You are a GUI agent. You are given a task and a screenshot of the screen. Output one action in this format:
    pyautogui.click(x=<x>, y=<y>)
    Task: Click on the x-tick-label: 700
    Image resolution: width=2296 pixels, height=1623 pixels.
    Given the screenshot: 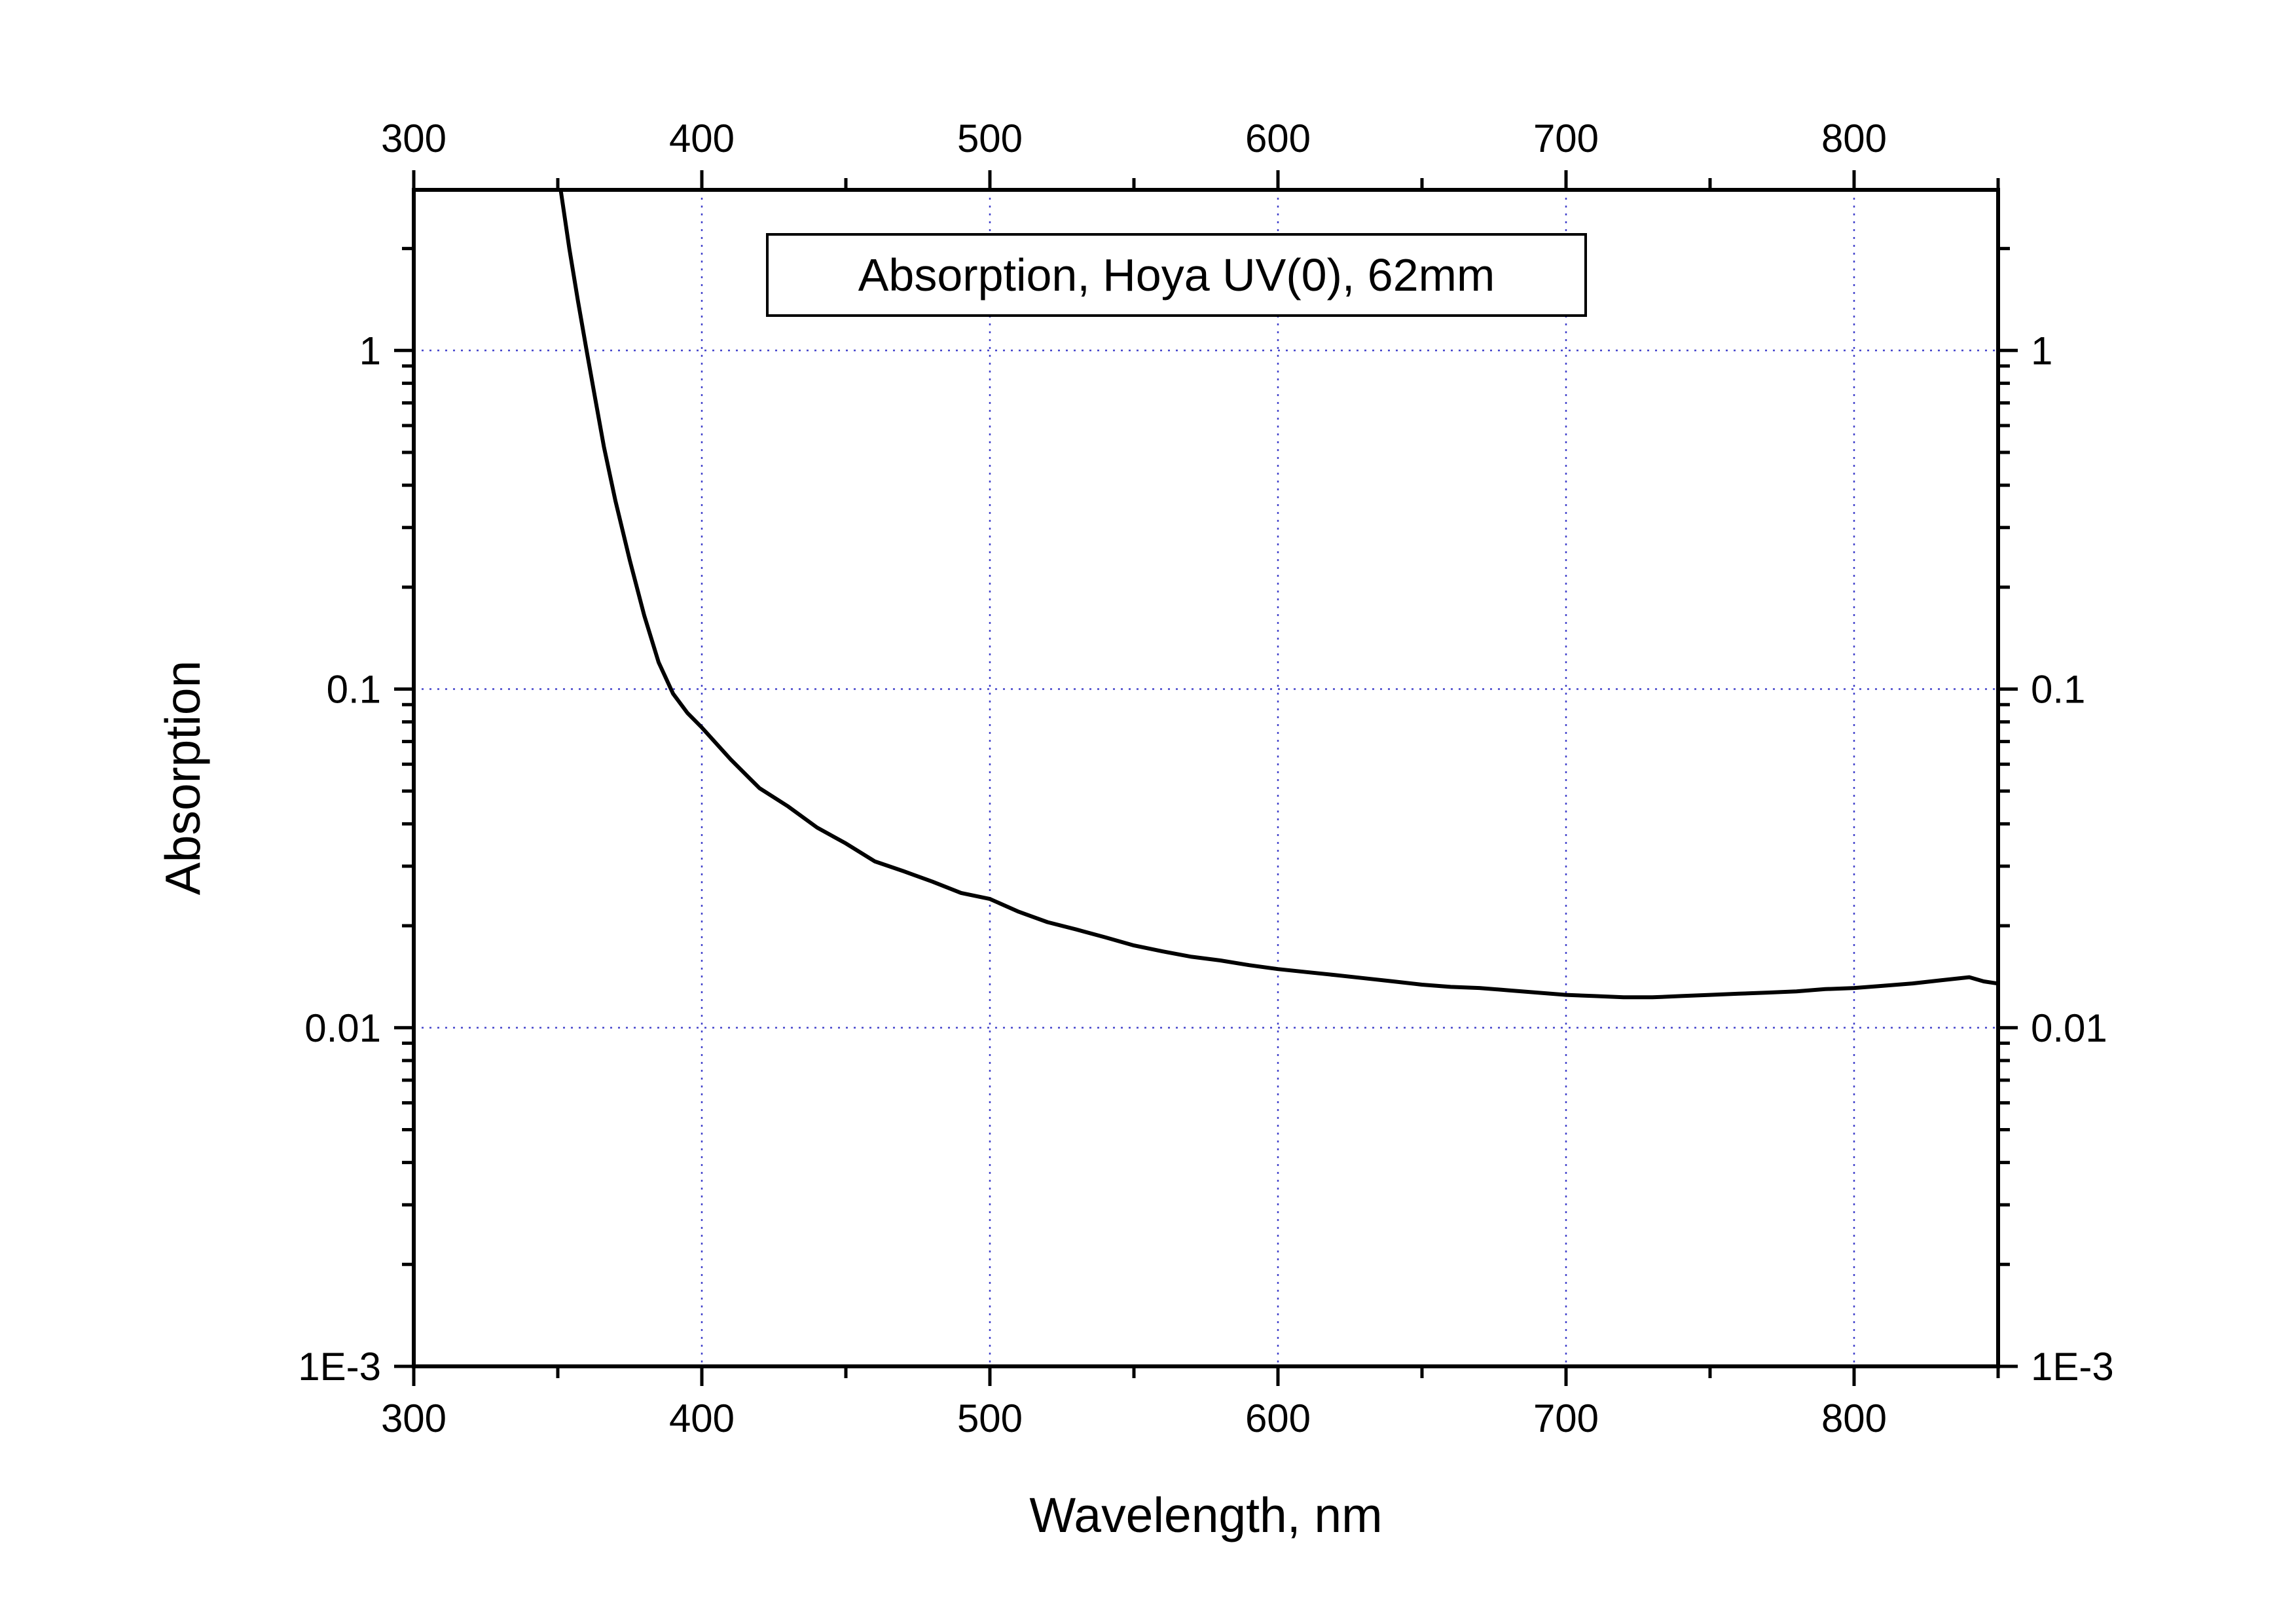 What is the action you would take?
    pyautogui.click(x=1566, y=1418)
    